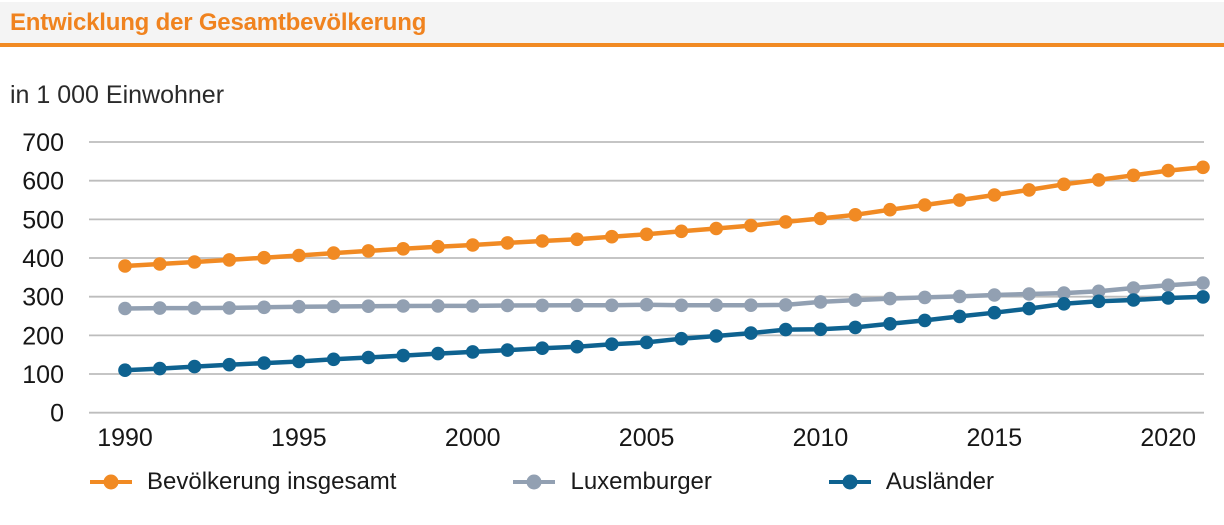 This screenshot has width=1224, height=525. What do you see at coordinates (995, 438) in the screenshot?
I see `x-tick-label: 2015` at bounding box center [995, 438].